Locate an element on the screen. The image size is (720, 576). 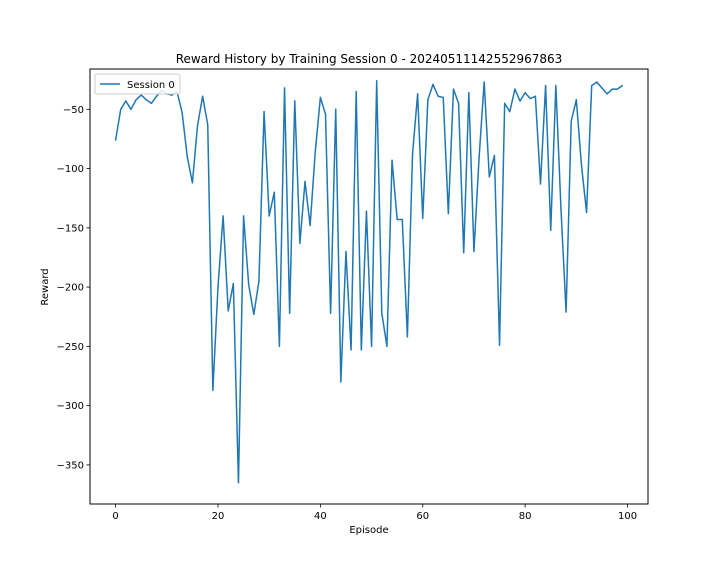
legend-box is located at coordinates (137, 84).